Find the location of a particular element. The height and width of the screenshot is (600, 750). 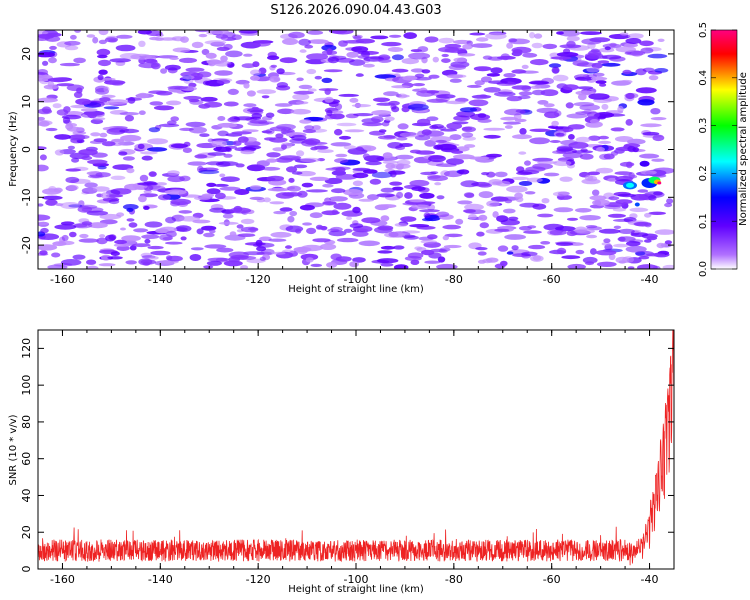

y-tick-label: 0 is located at coordinates (26, 149).